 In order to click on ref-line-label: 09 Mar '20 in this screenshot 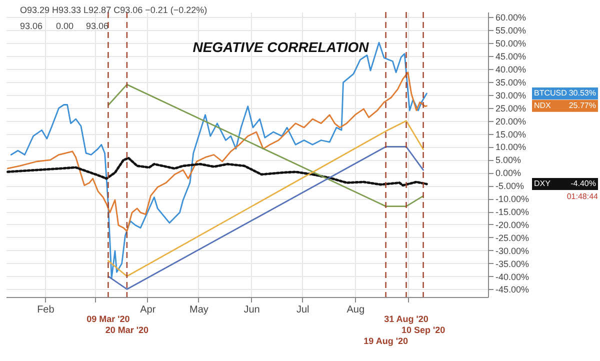, I will do `click(108, 319)`.